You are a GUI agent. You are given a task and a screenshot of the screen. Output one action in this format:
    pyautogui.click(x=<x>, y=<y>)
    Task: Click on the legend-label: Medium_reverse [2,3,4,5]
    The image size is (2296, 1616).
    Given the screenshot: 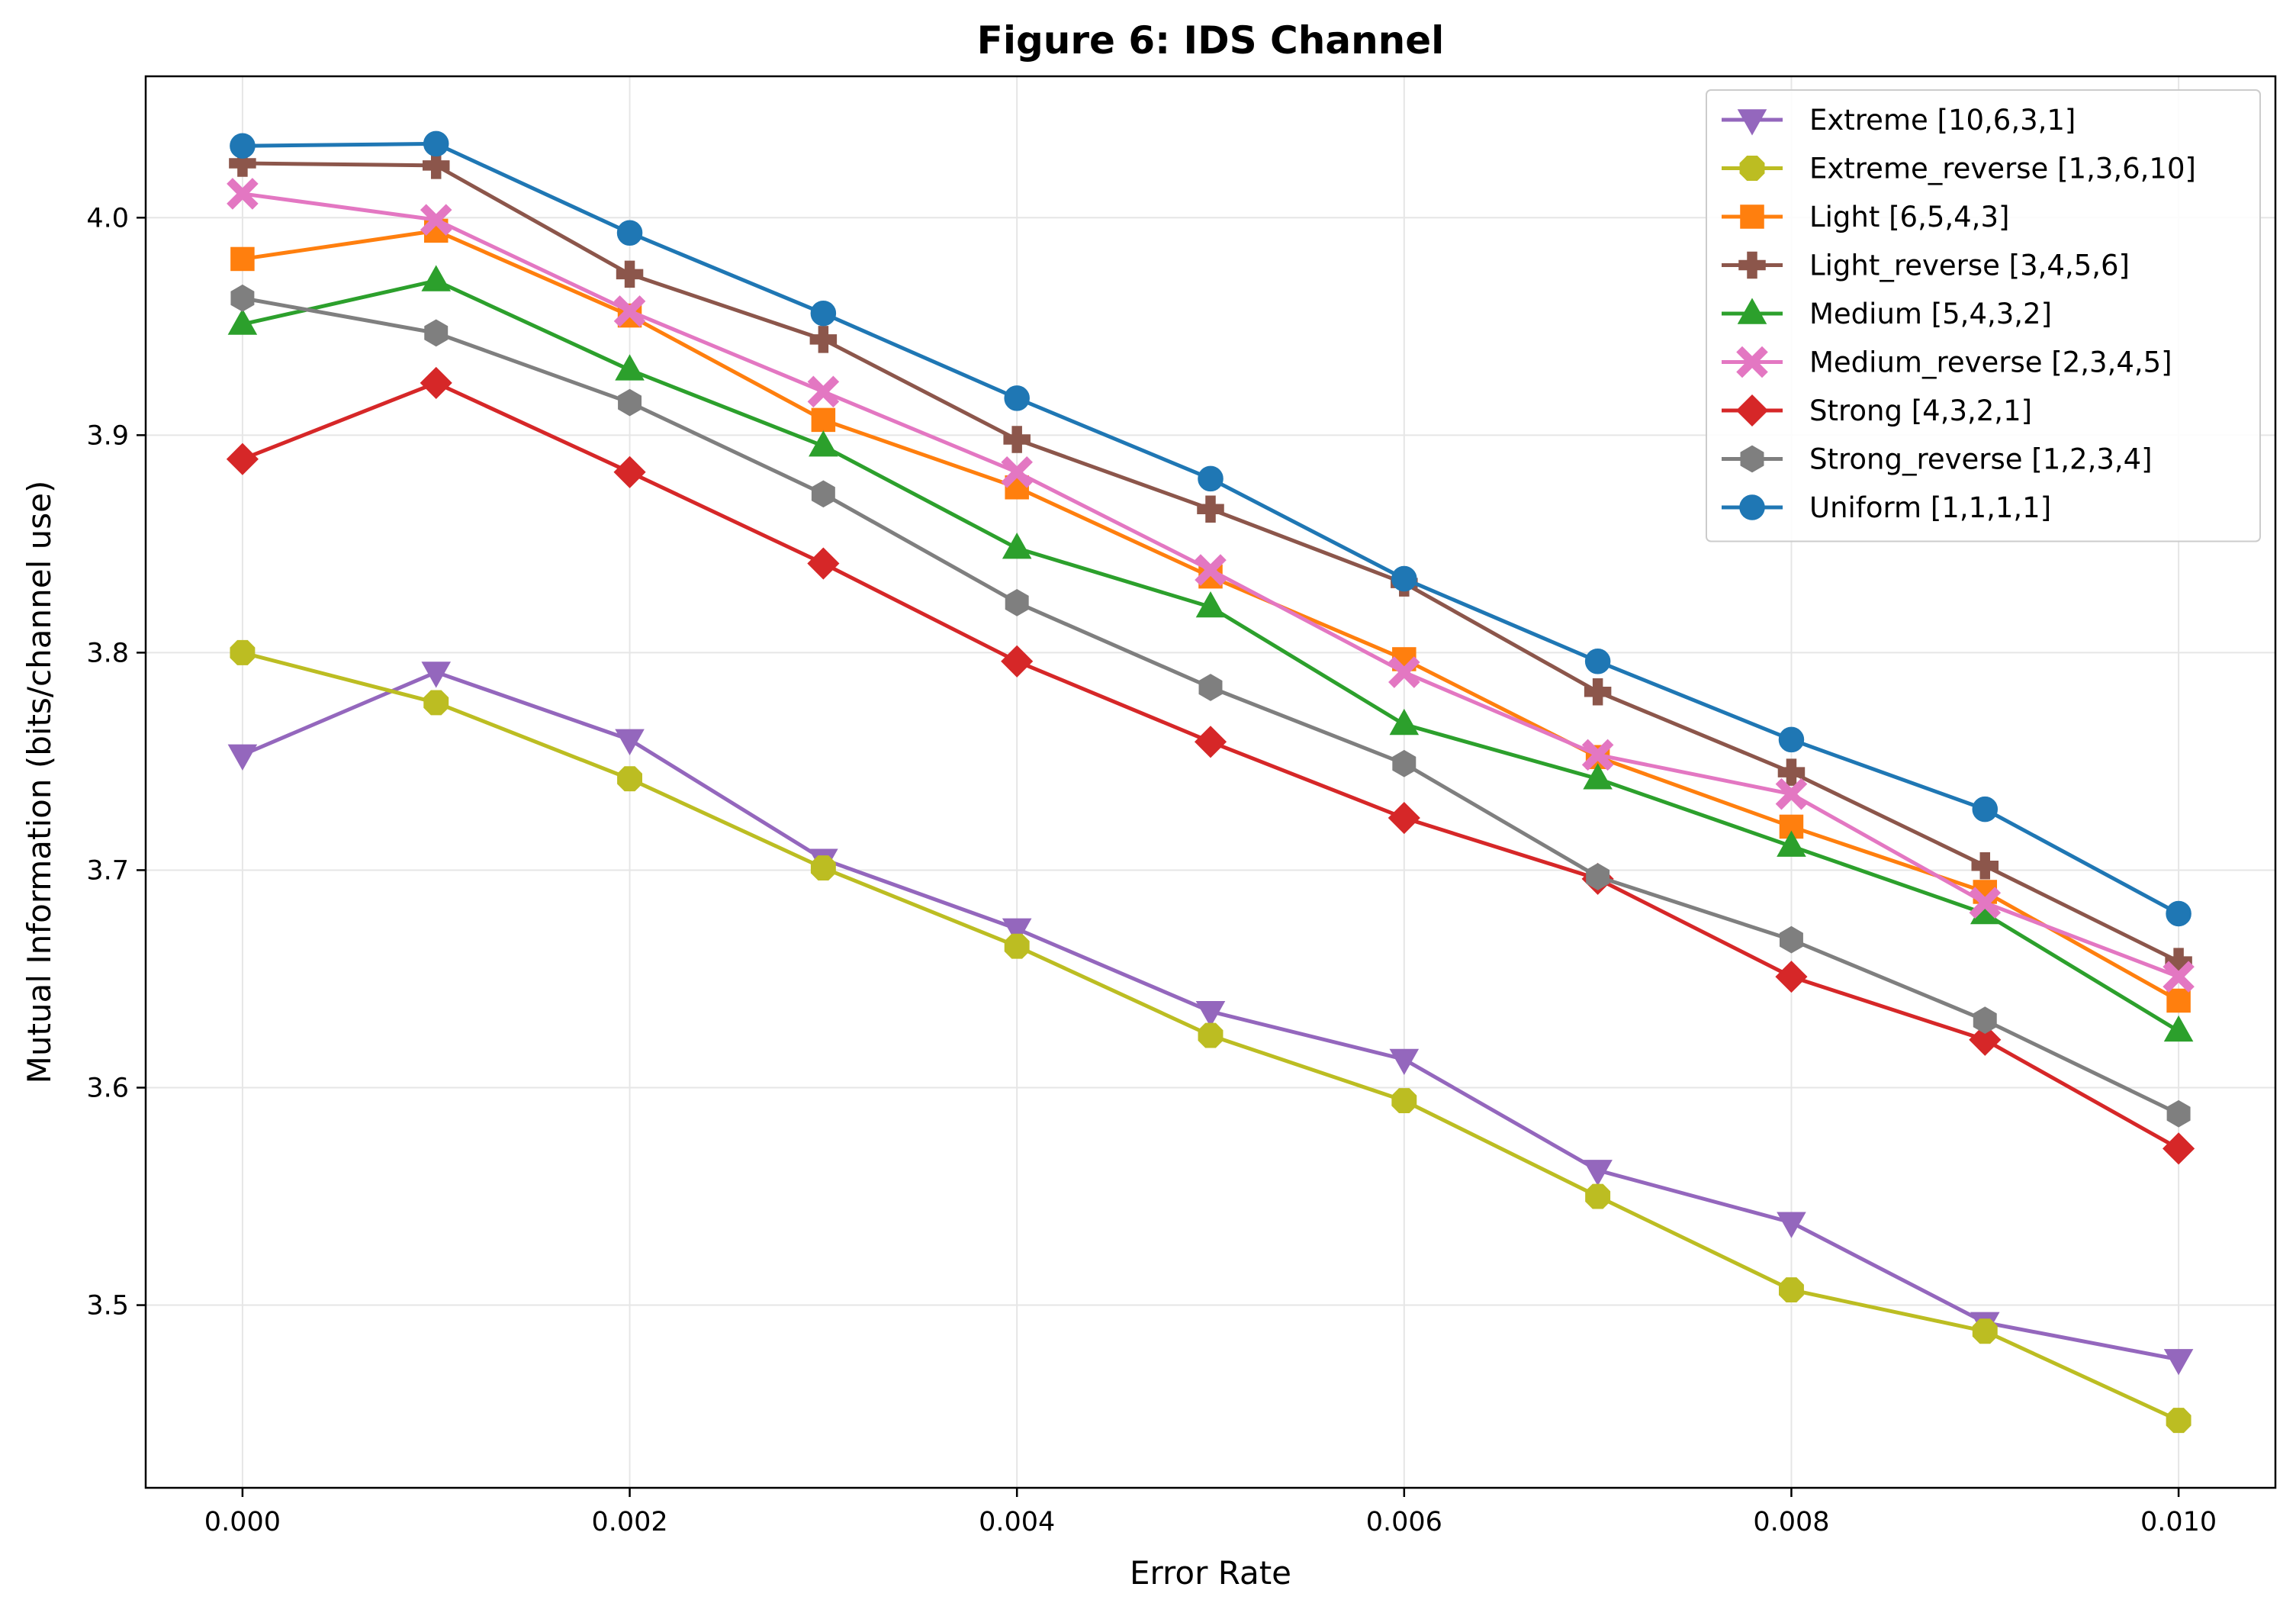 What is the action you would take?
    pyautogui.click(x=1990, y=362)
    